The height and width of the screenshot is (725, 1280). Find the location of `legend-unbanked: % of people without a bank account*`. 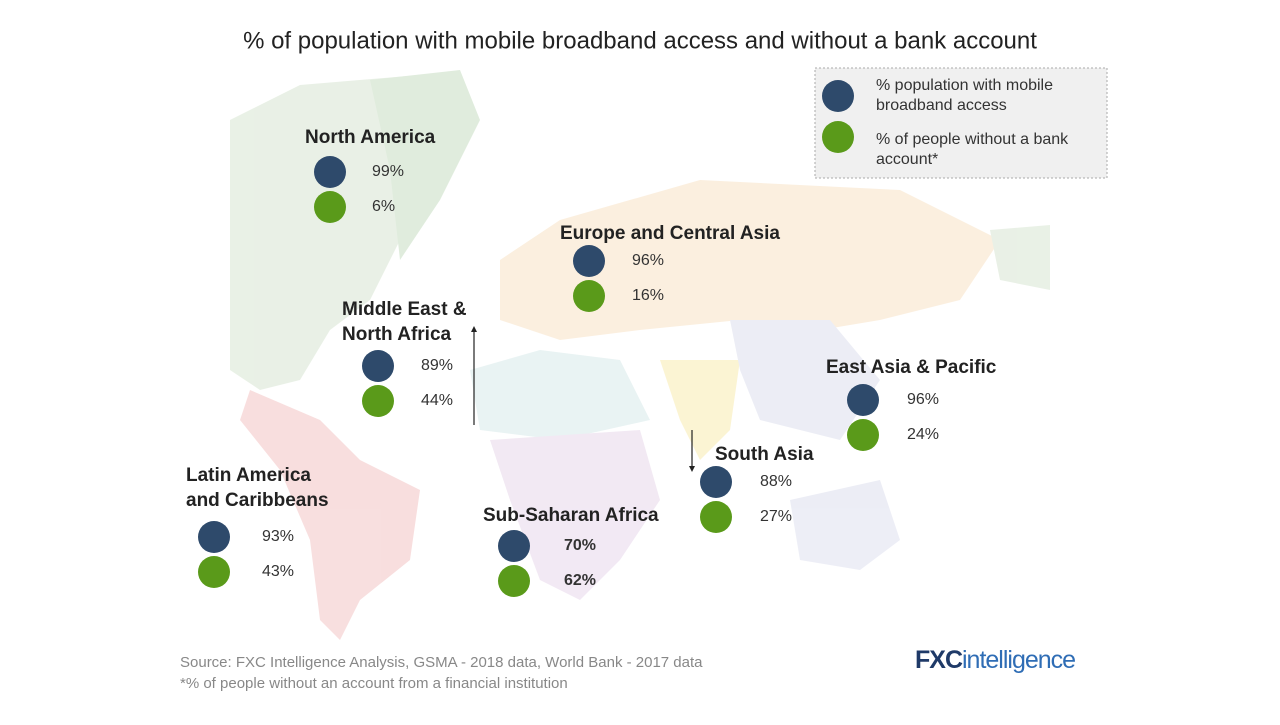

legend-unbanked: % of people without a bank account* is located at coordinates (972, 149).